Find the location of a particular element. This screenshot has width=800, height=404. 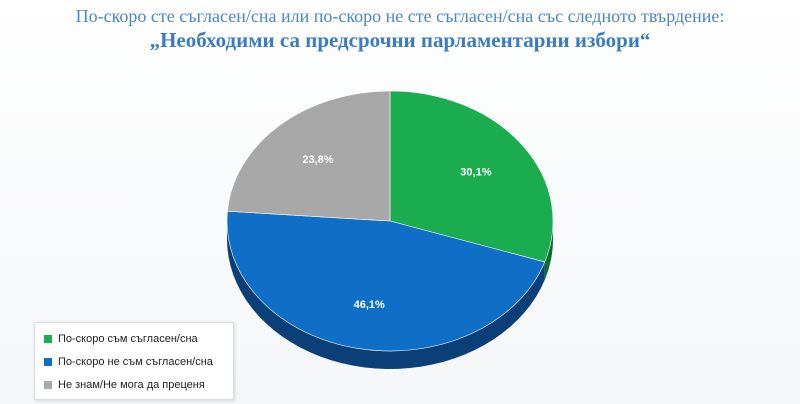

data-label-unknown: 23,8% is located at coordinates (317, 160).